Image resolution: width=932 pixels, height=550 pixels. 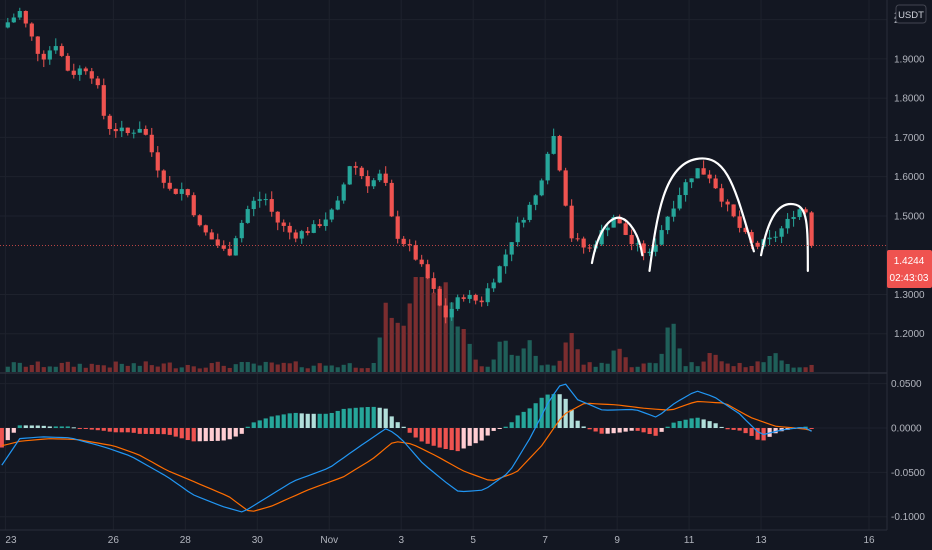 I want to click on head-arc, so click(x=701, y=215).